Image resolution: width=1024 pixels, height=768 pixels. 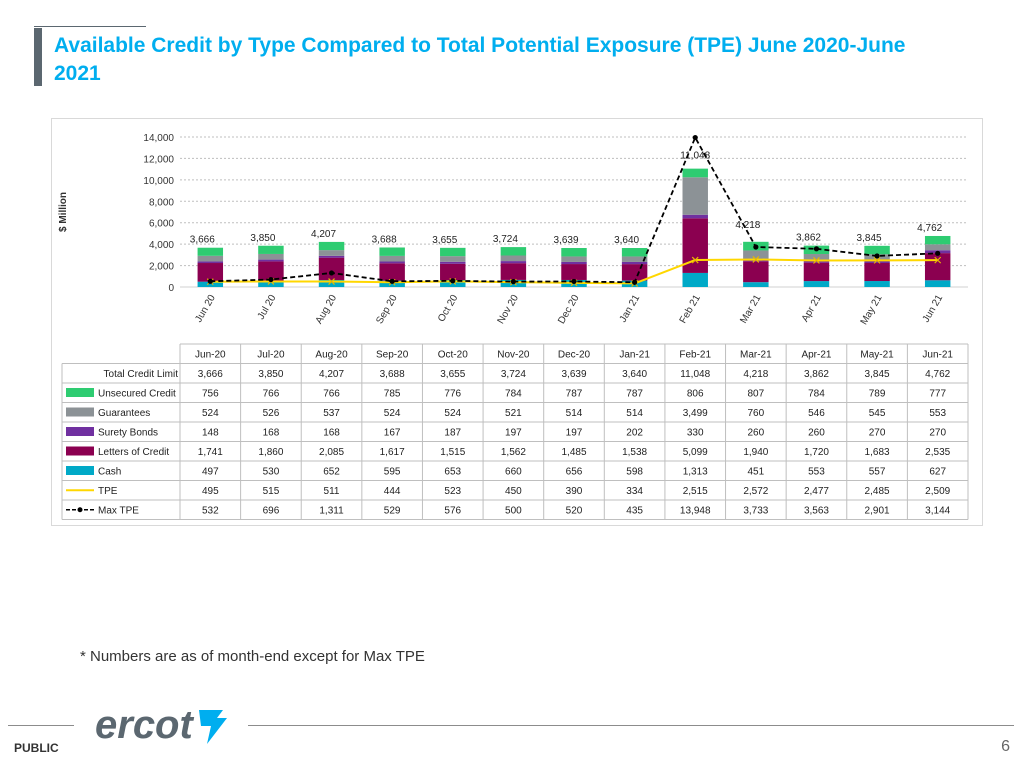 I want to click on table-cell: 334, so click(x=634, y=491).